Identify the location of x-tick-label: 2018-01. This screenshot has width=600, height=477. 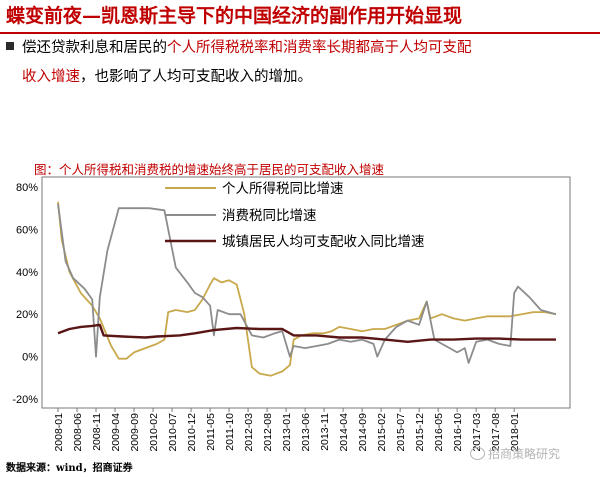
(515, 432).